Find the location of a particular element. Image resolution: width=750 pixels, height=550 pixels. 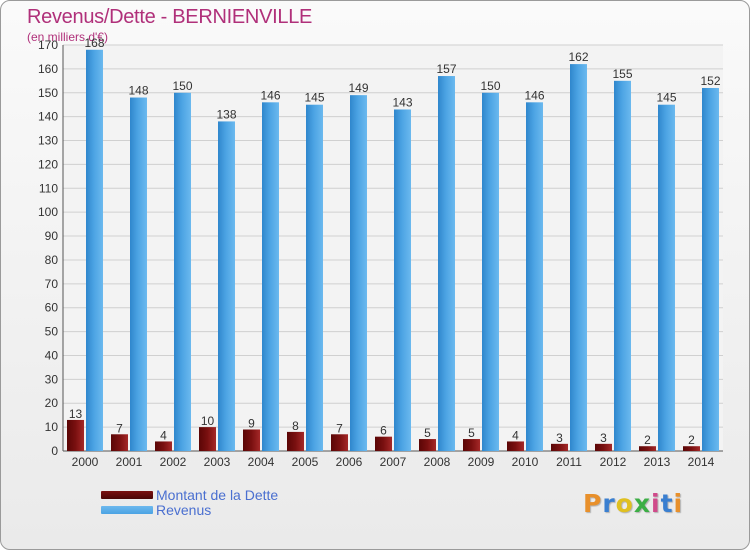

y-tick-label: 150 is located at coordinates (48, 93).